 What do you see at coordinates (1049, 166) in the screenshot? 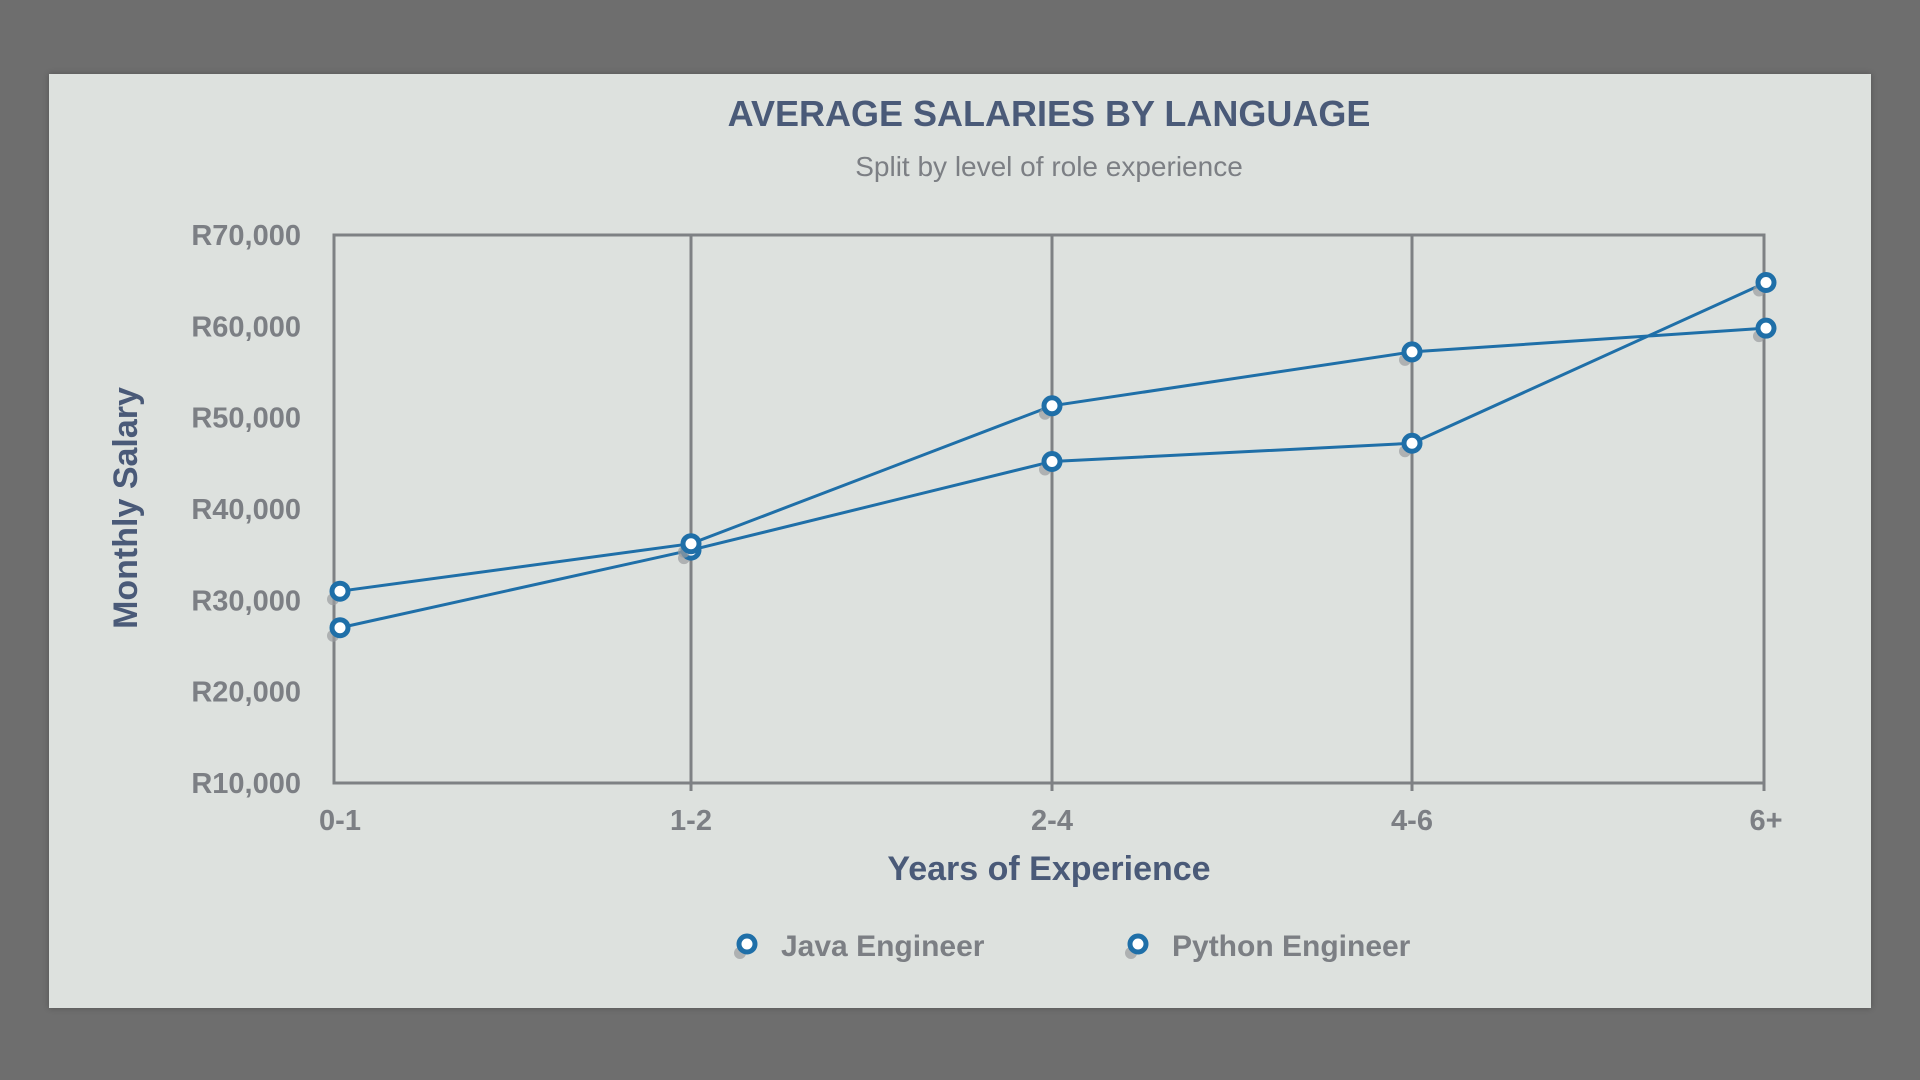
I see `chart-subtitle: Split by level of role experience` at bounding box center [1049, 166].